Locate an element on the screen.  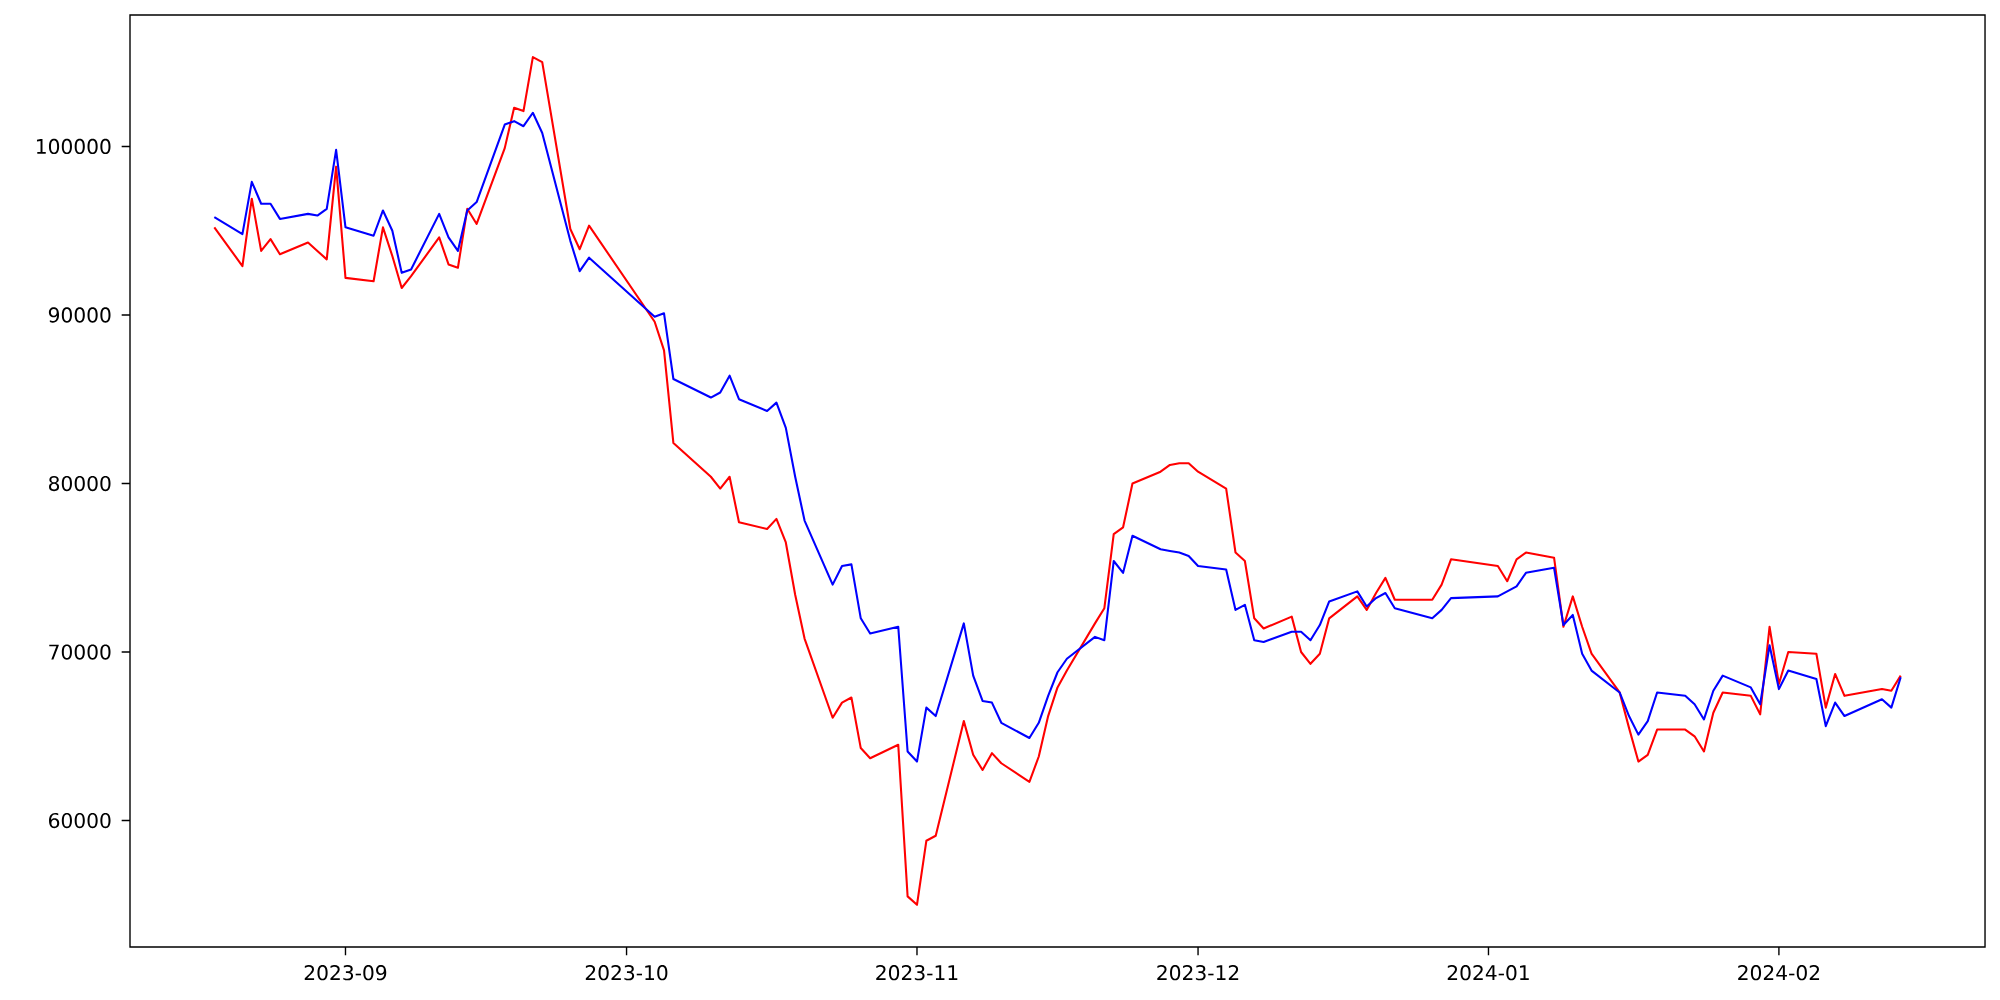
x-tick-label: 2023-10 is located at coordinates (626, 973).